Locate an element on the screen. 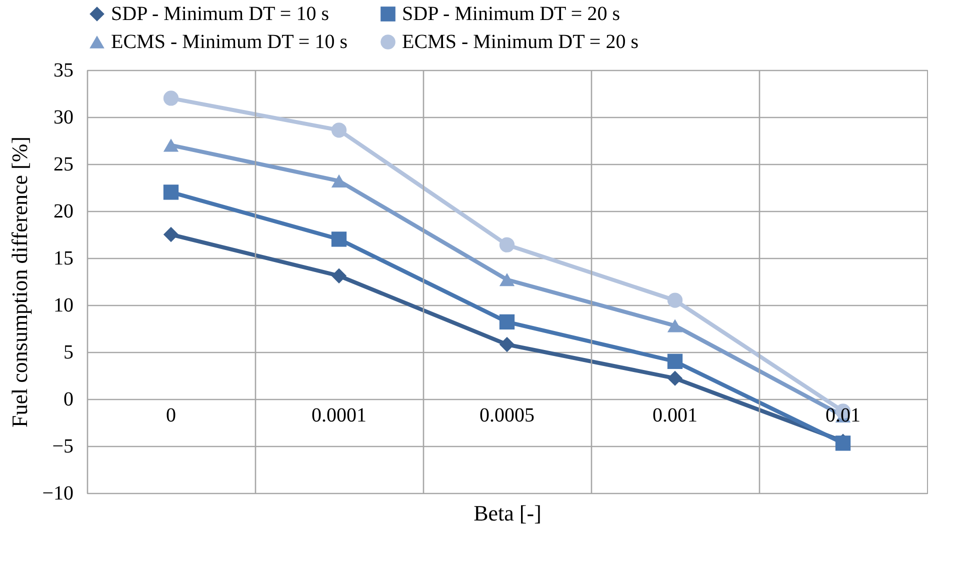 The image size is (959, 571). x-tick-label: 0.001 is located at coordinates (675, 415).